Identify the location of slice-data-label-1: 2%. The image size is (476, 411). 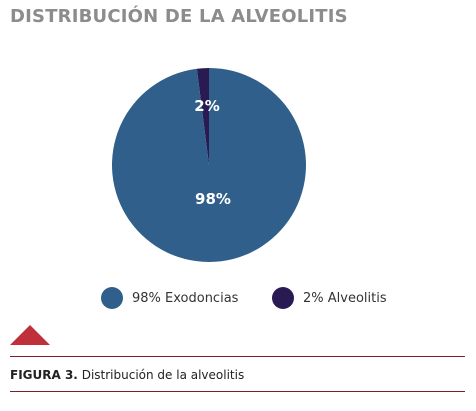
(206, 106).